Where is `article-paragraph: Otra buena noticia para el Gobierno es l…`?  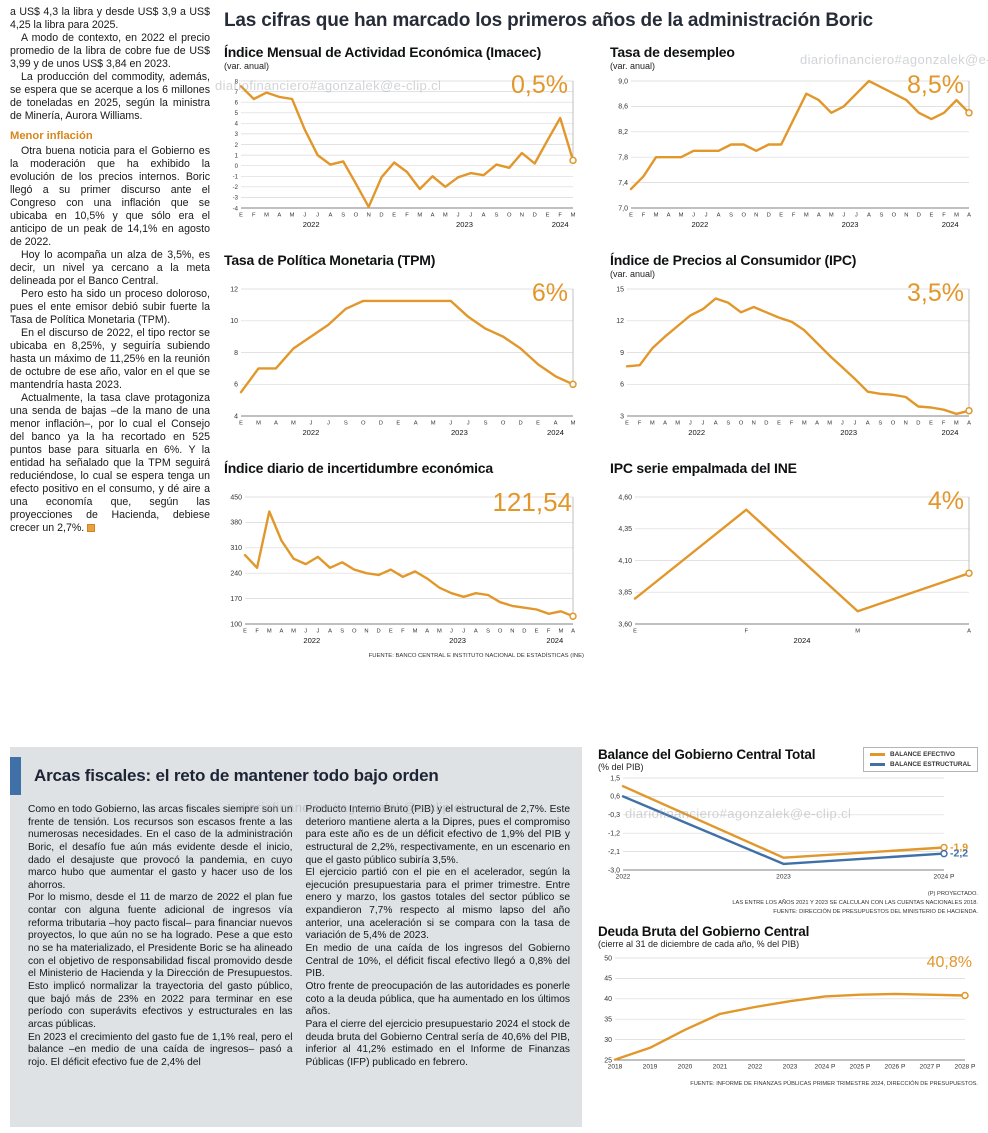
article-paragraph: Otra buena noticia para el Gobierno es l… is located at coordinates (110, 196).